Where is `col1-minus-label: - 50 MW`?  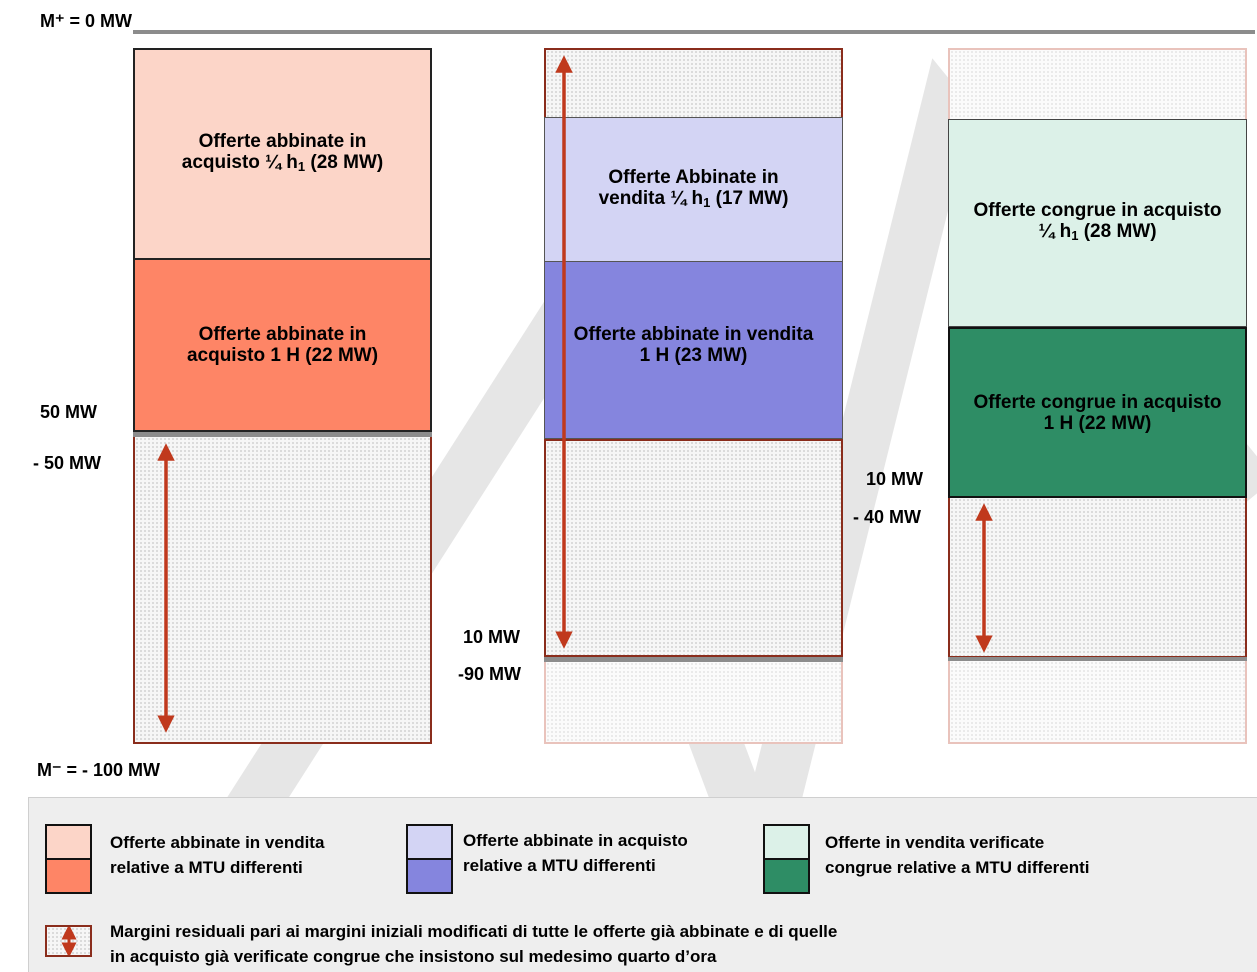 col1-minus-label: - 50 MW is located at coordinates (67, 463).